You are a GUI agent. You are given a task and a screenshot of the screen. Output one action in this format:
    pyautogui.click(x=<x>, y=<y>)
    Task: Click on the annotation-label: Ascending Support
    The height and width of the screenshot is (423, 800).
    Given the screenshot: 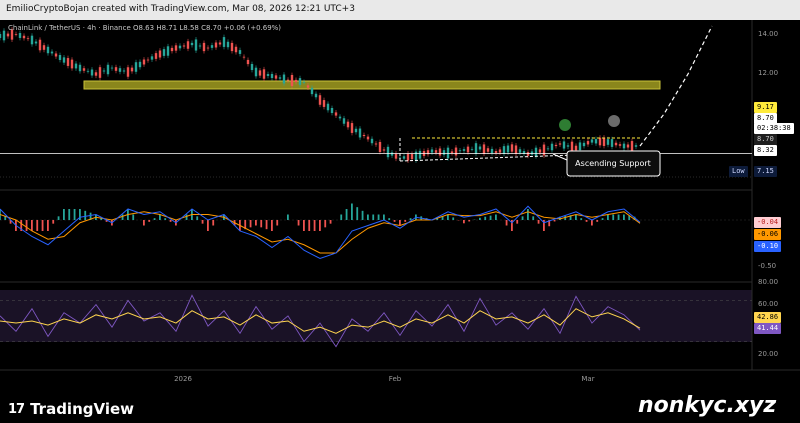 What is the action you would take?
    pyautogui.click(x=613, y=163)
    